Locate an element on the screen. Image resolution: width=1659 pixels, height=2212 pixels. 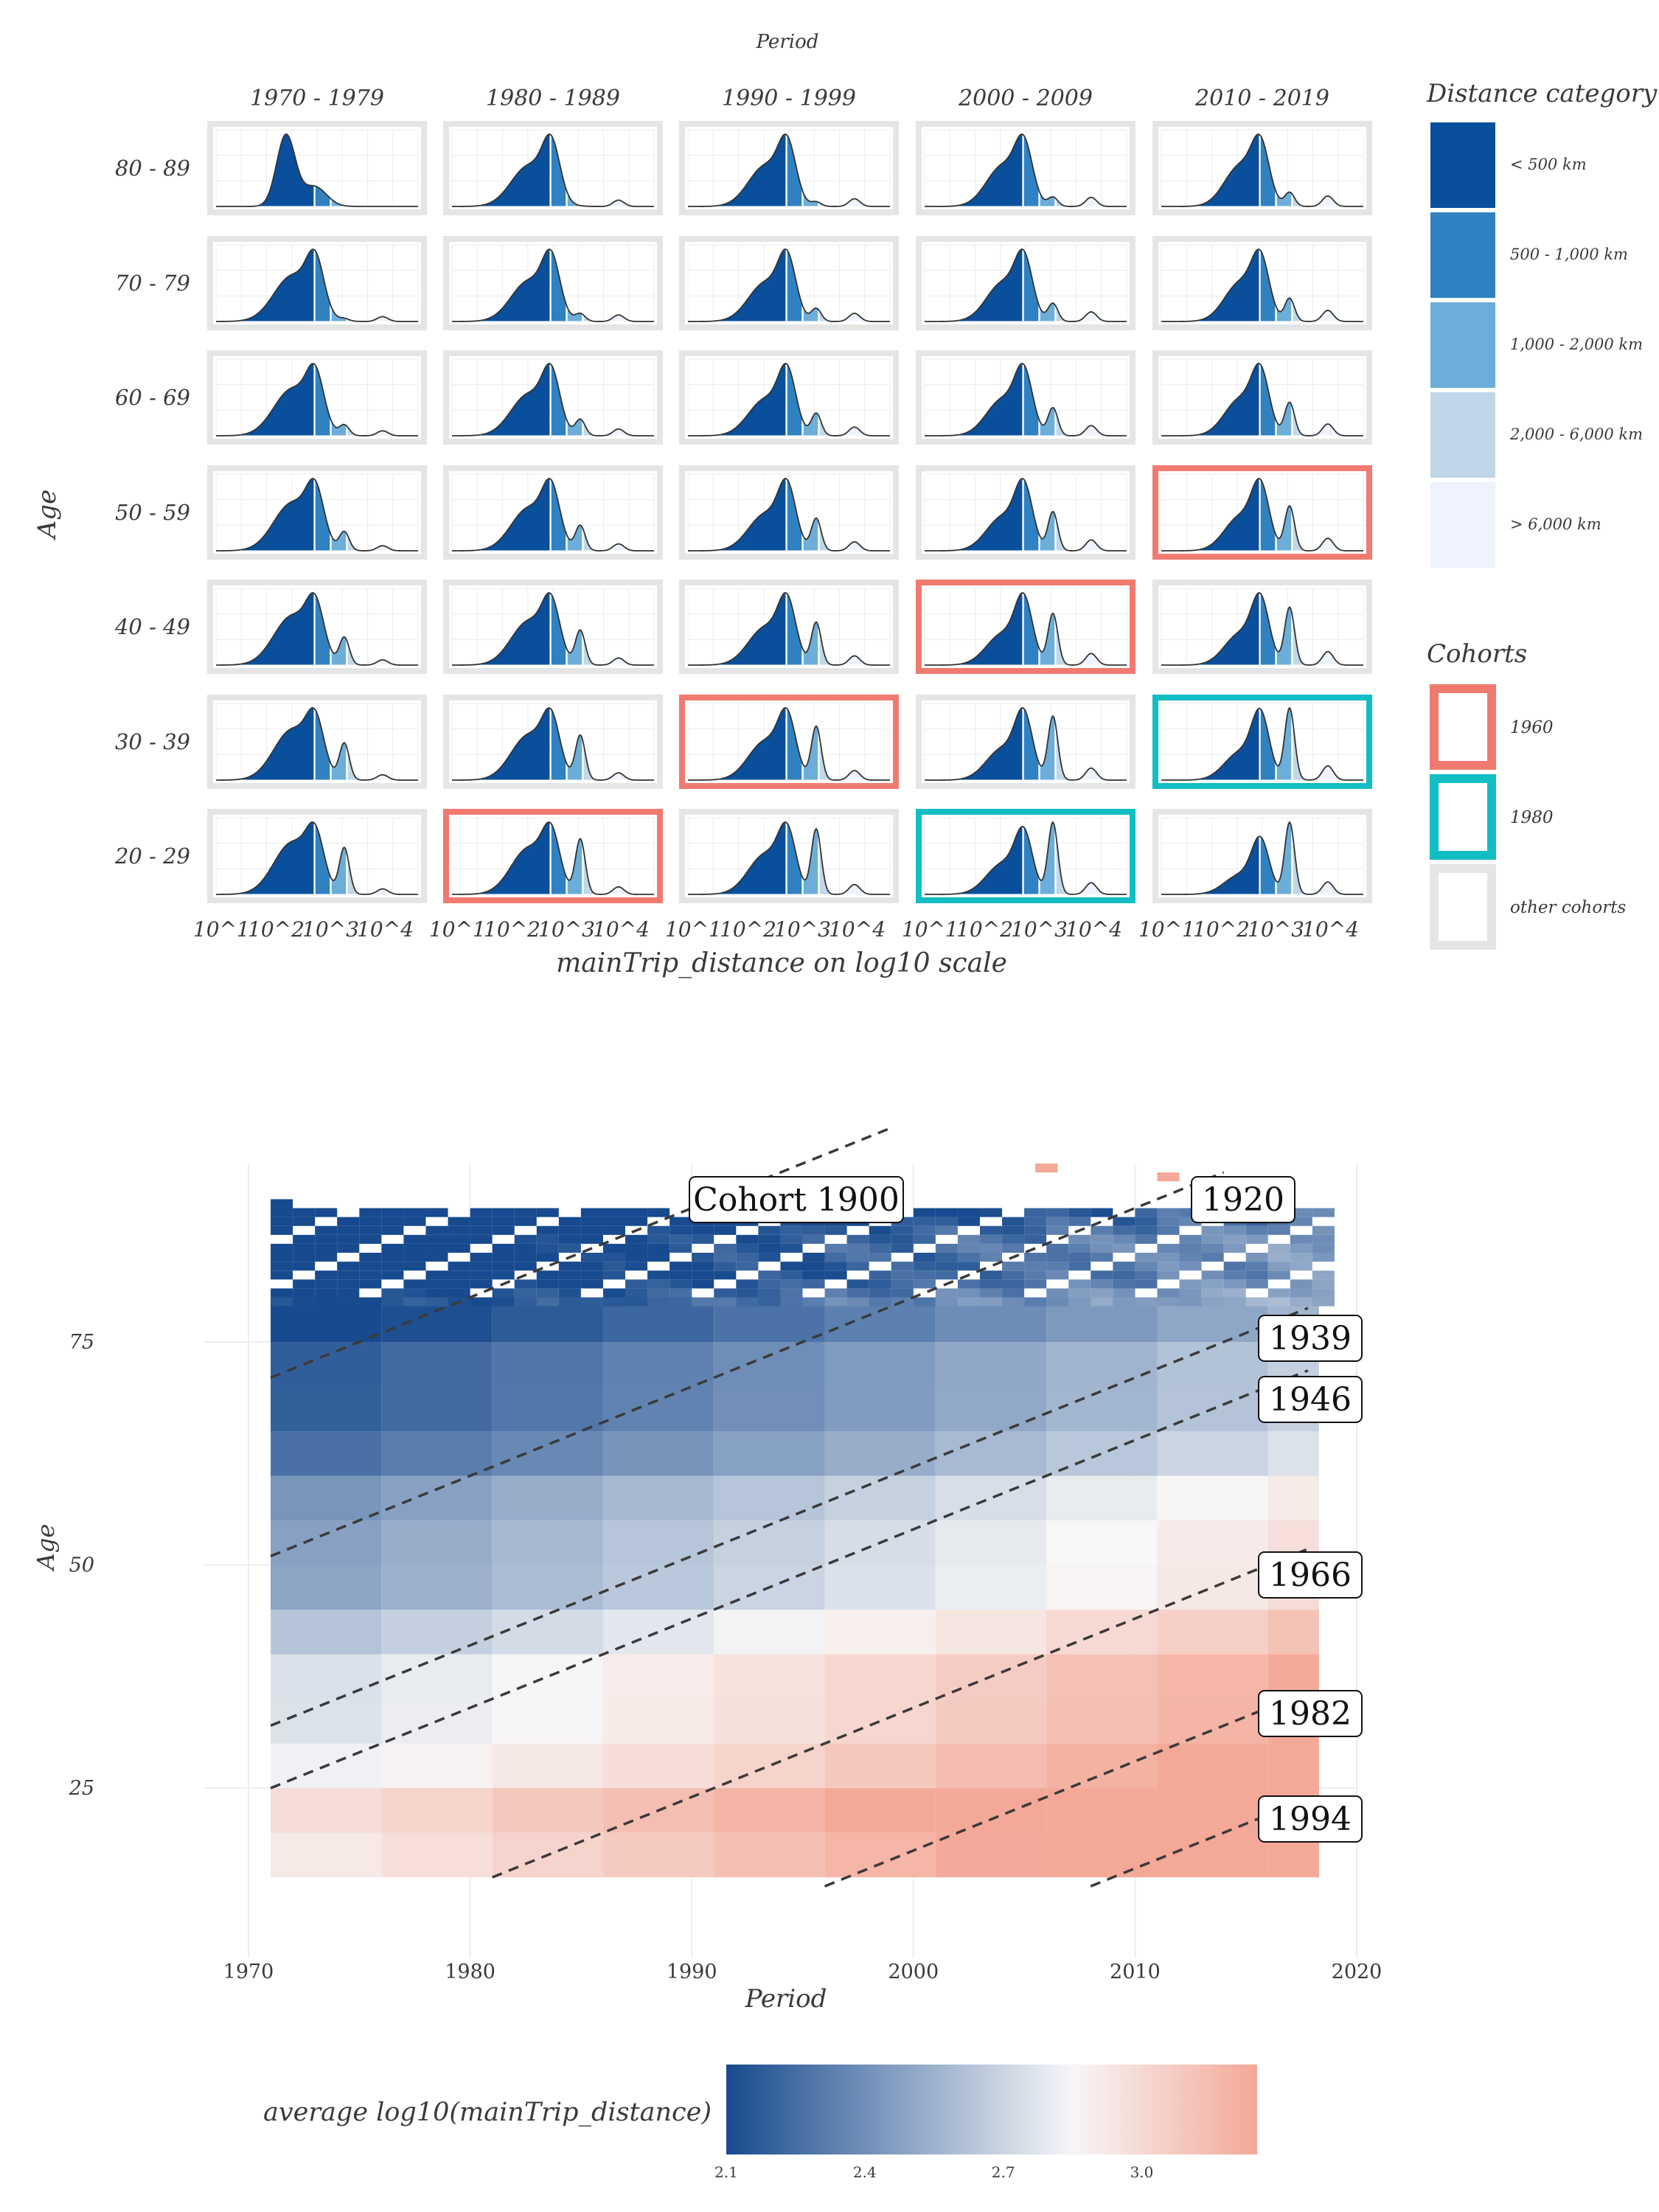
x-tick-label: 2010 is located at coordinates (1135, 1972).